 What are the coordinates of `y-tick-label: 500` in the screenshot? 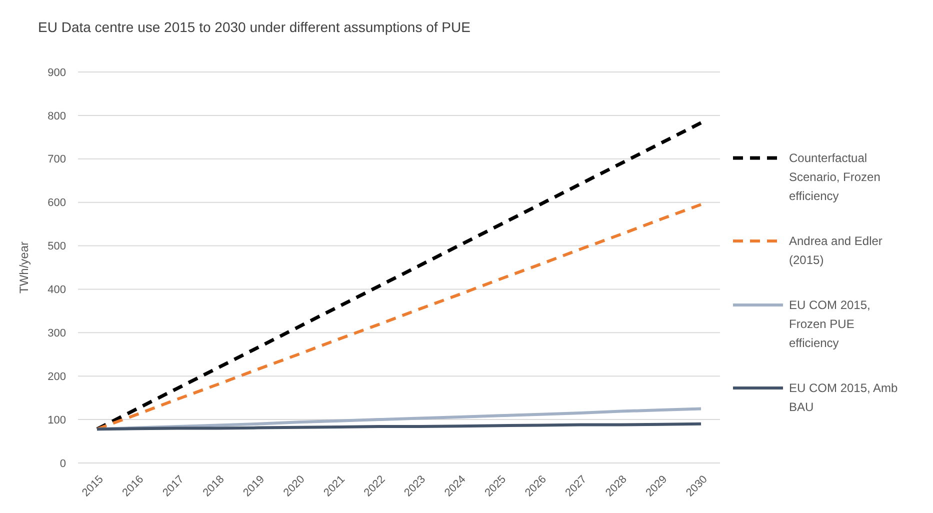 It's located at (57, 246).